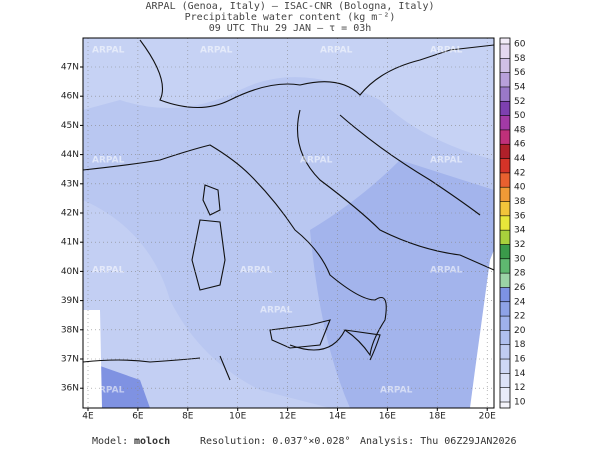 This screenshot has height=450, width=600. What do you see at coordinates (520, 188) in the screenshot?
I see `colorbar-label: 40` at bounding box center [520, 188].